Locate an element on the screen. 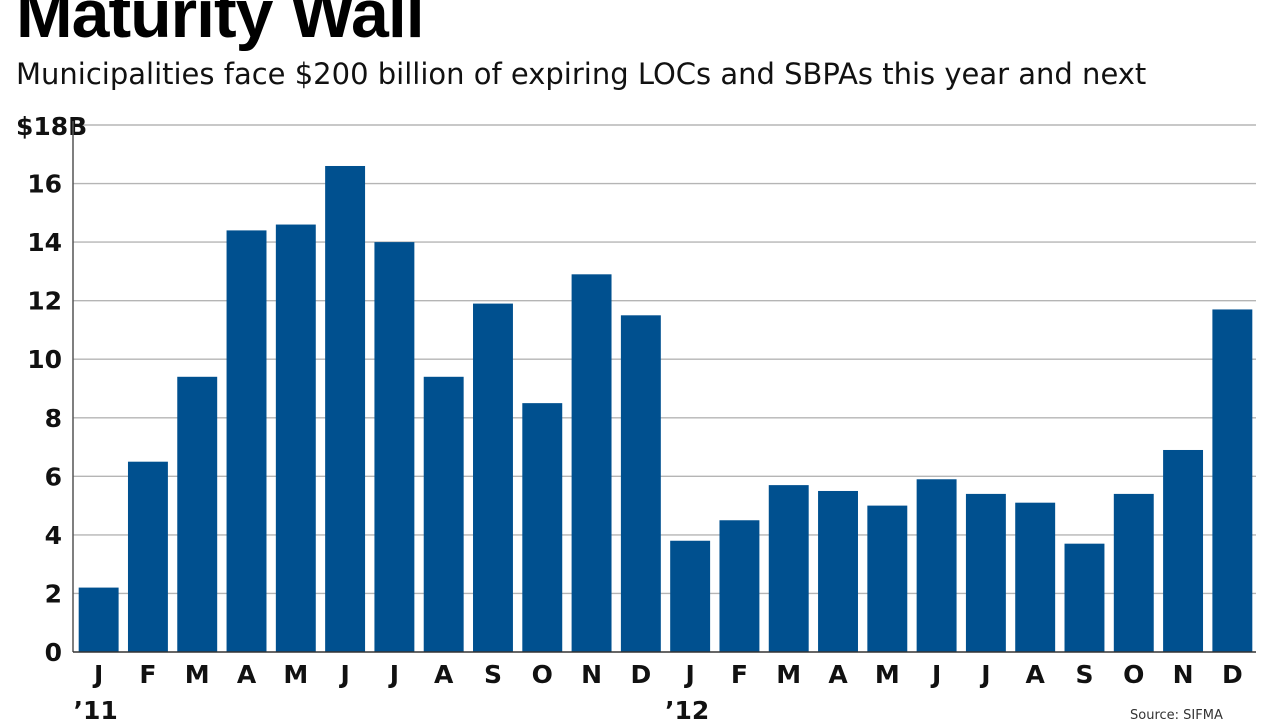 This screenshot has width=1280, height=723. source-note: Source: SIFMA is located at coordinates (1176, 715).